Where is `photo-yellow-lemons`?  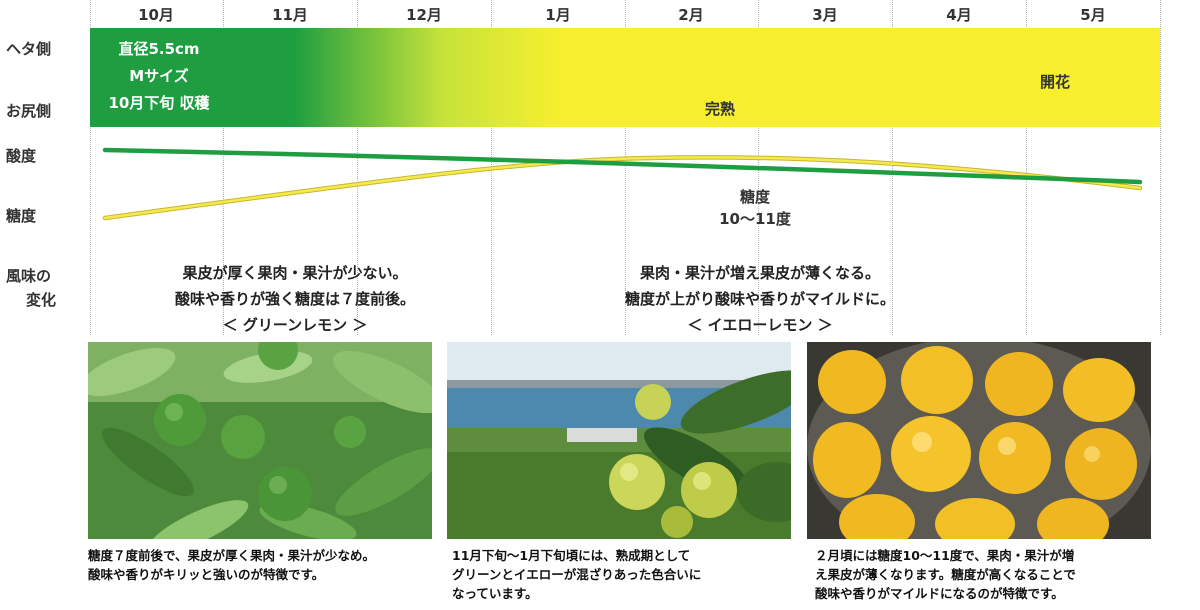 photo-yellow-lemons is located at coordinates (979, 440).